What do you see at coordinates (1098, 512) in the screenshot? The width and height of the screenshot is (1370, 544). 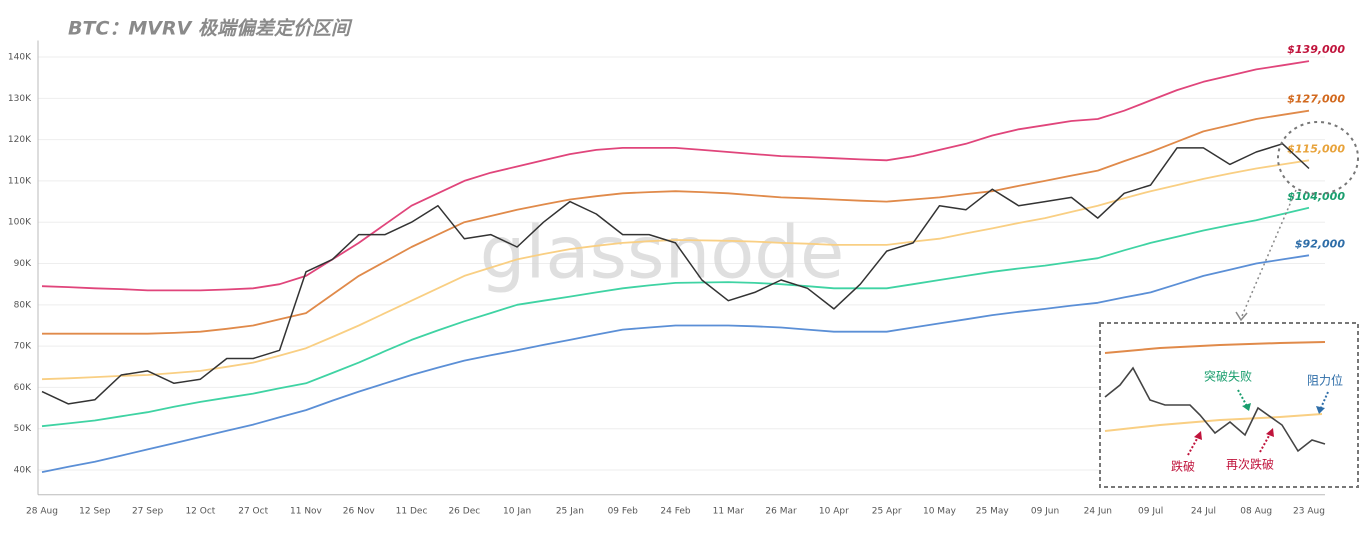 I see `x-tick-label: 24 Jun` at bounding box center [1098, 512].